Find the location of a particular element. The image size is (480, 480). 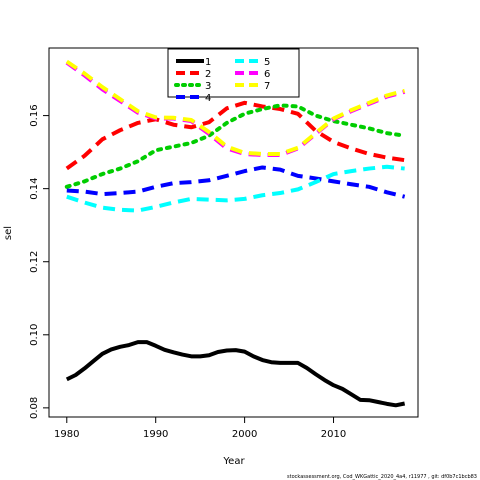

legend-label-4: 4 is located at coordinates (208, 98).